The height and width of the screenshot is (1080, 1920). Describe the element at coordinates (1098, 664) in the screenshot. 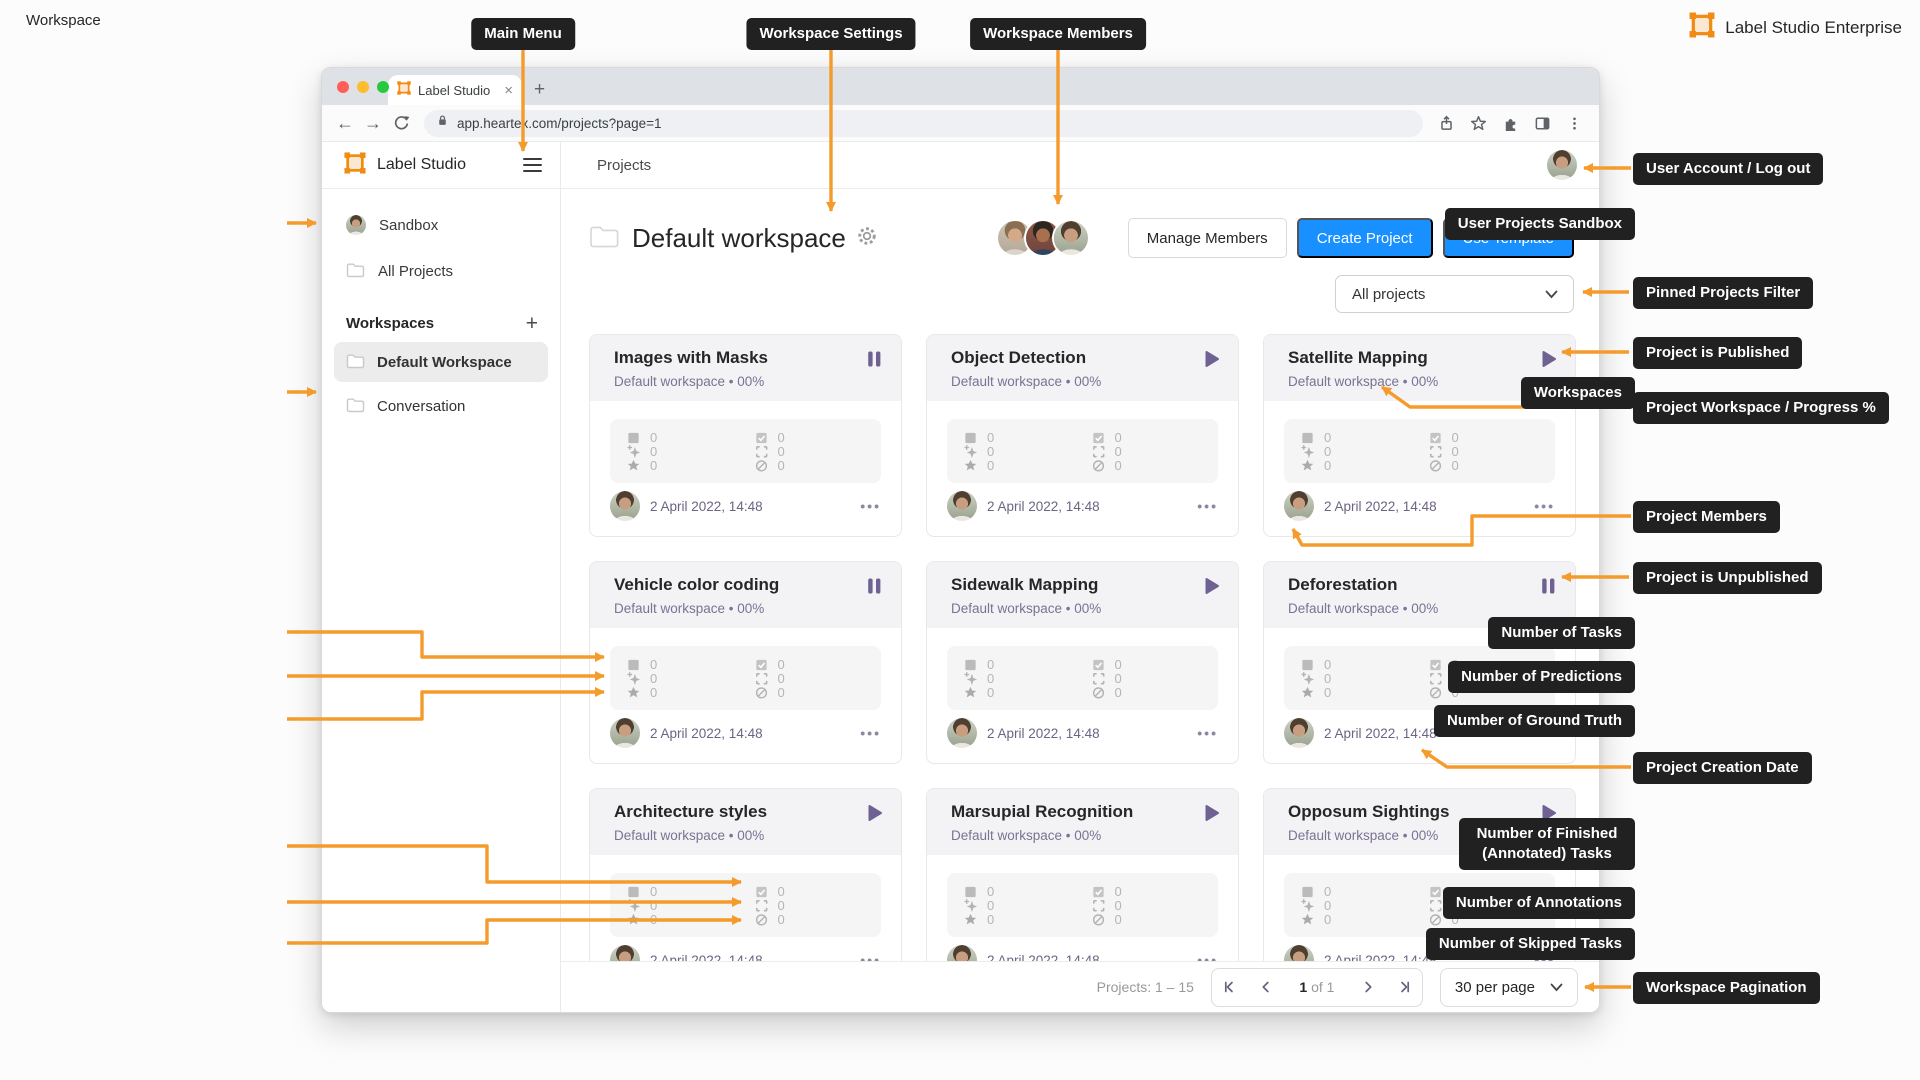

I see `stat-finished-icon` at that location.